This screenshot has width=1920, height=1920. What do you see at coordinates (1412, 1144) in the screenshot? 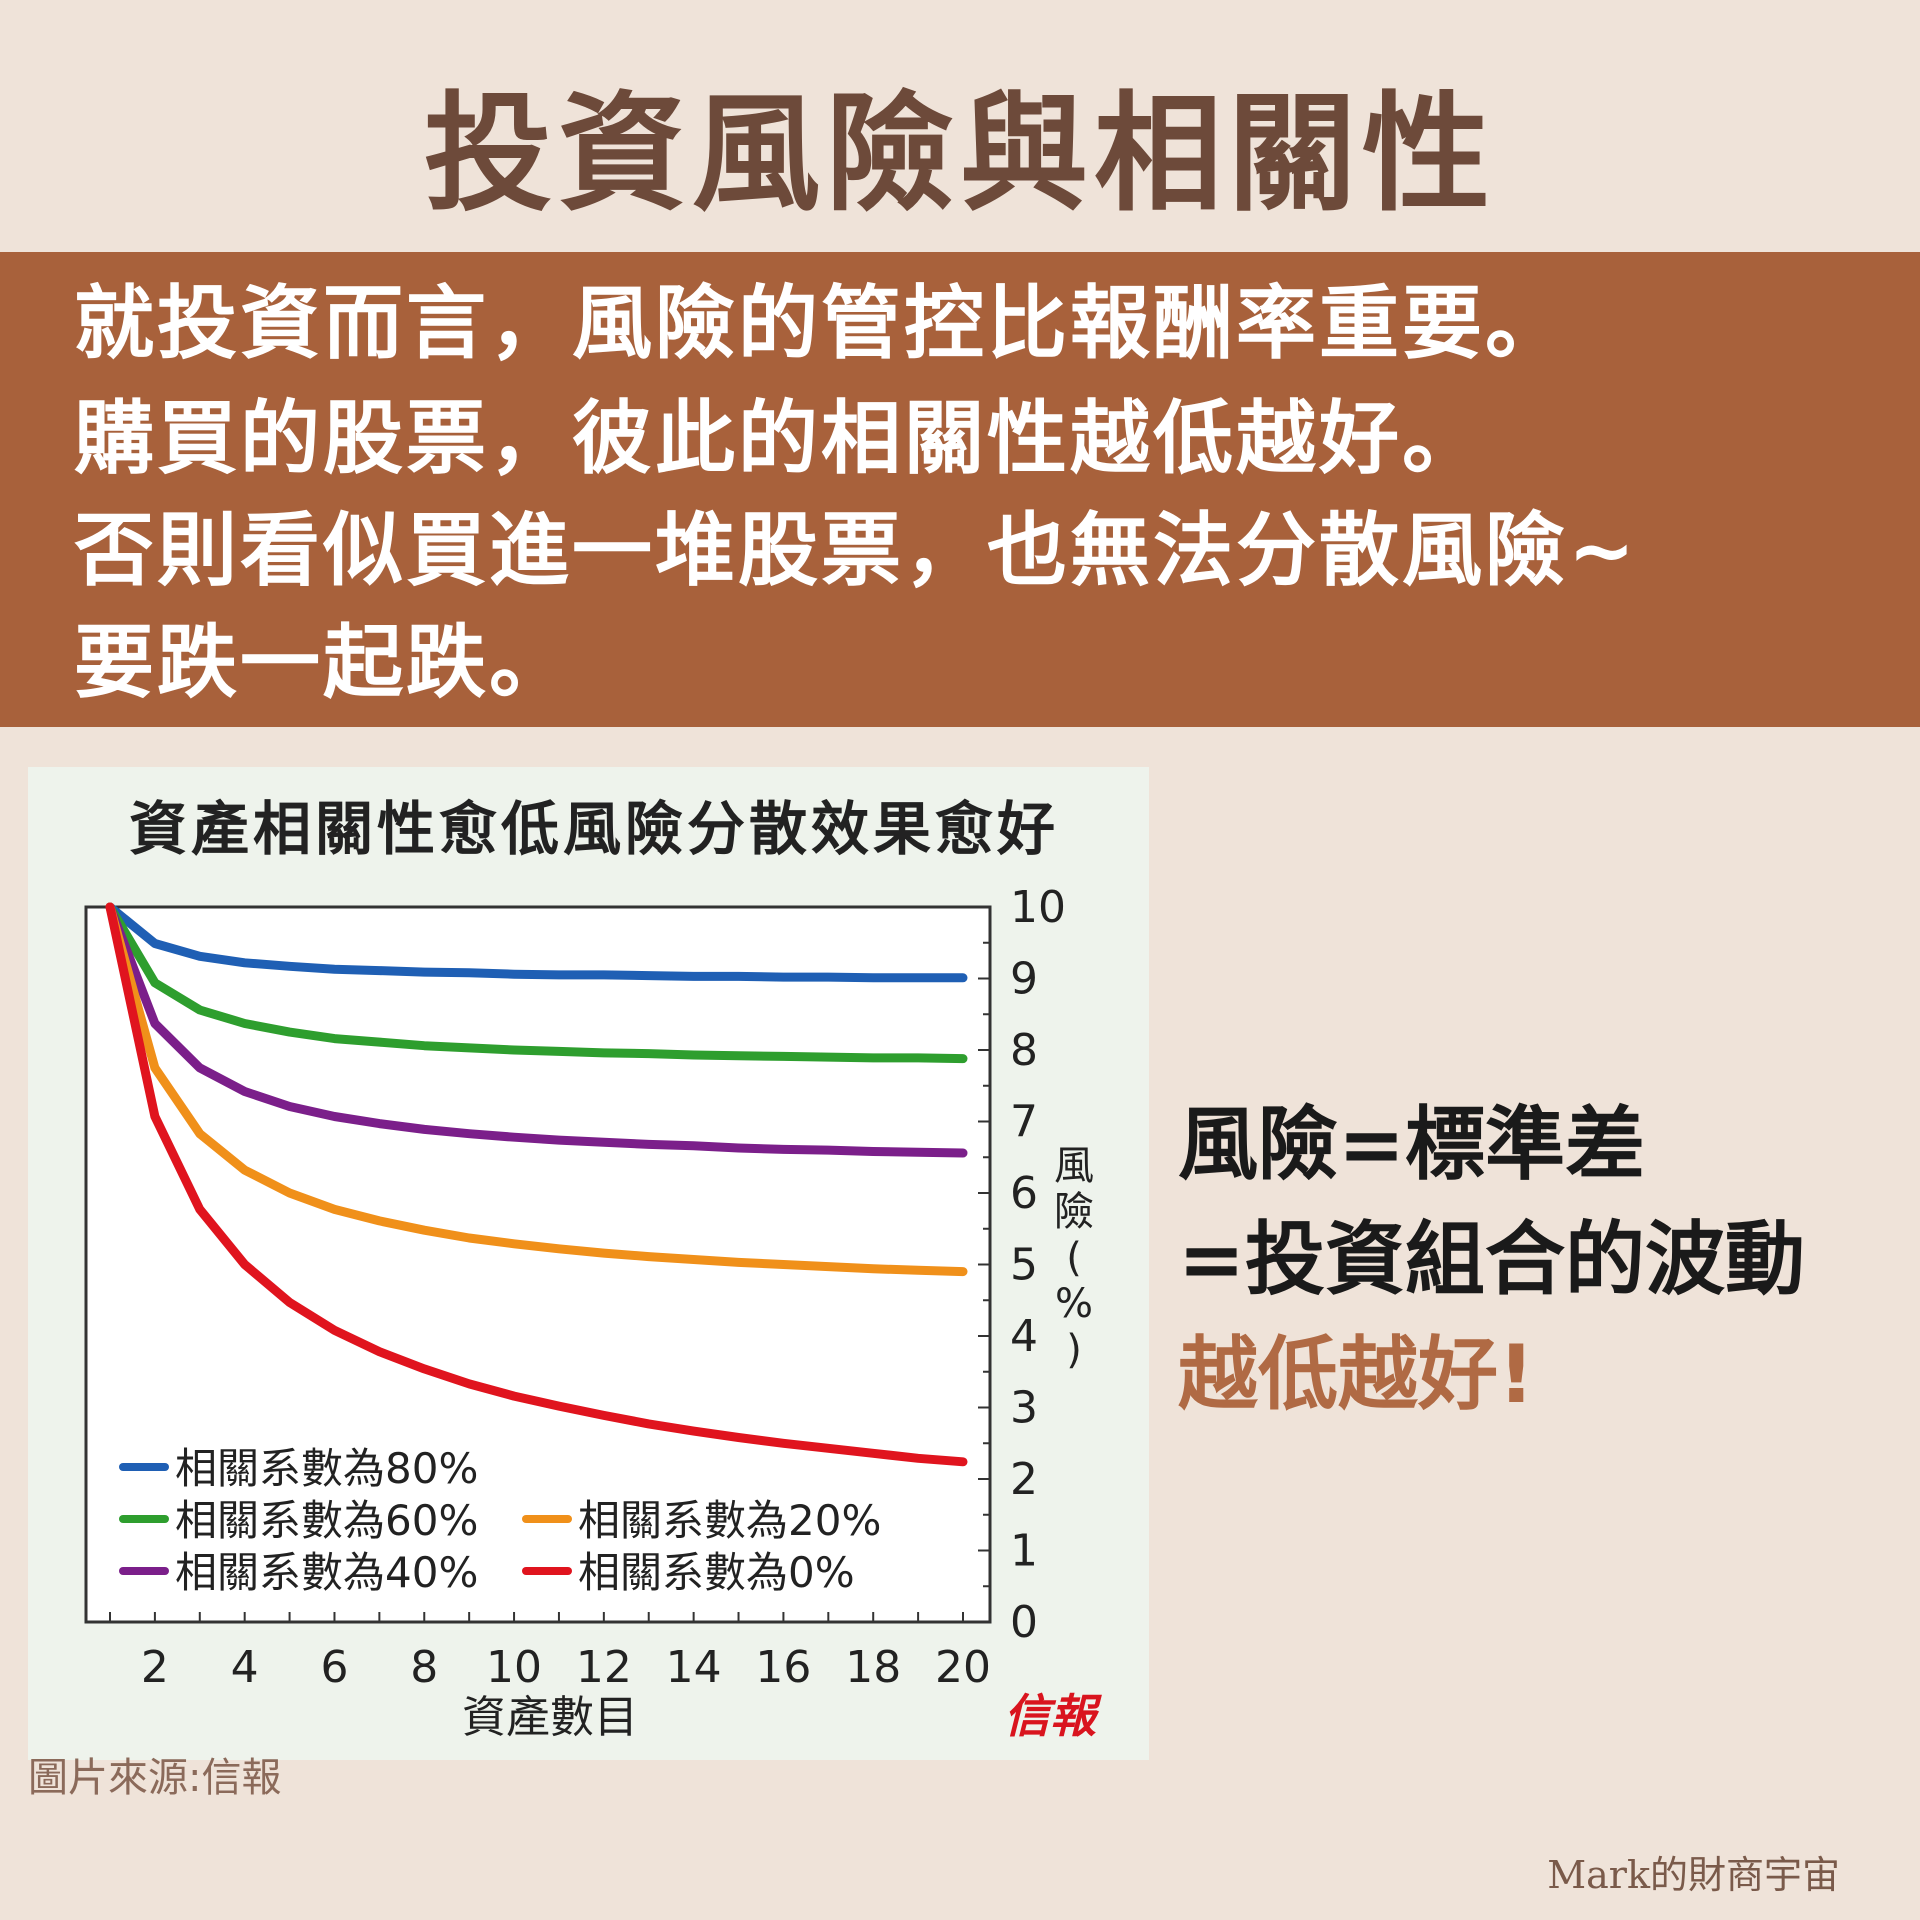
I see `risk-definition-line-1: 風險=標準差` at bounding box center [1412, 1144].